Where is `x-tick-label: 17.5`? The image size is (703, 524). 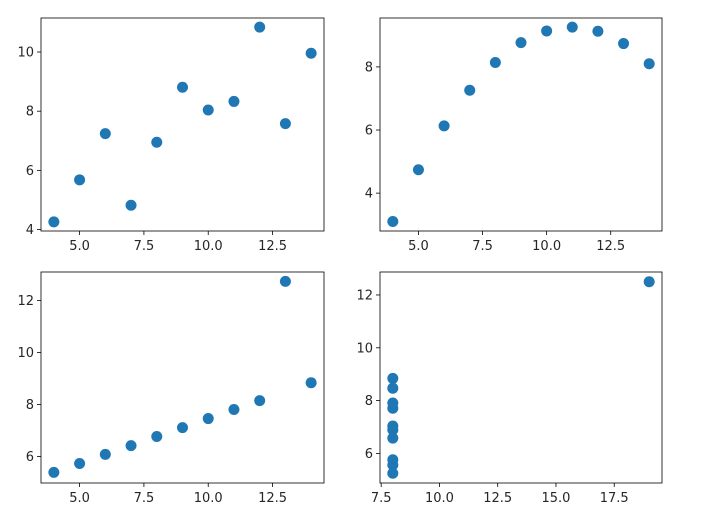
x-tick-label: 17.5 is located at coordinates (614, 498).